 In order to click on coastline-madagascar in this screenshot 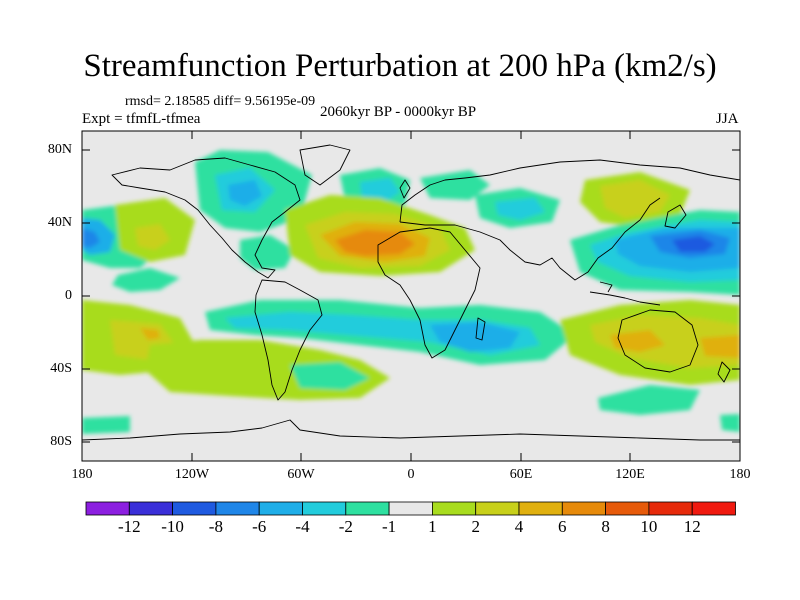, I will do `click(480, 329)`.